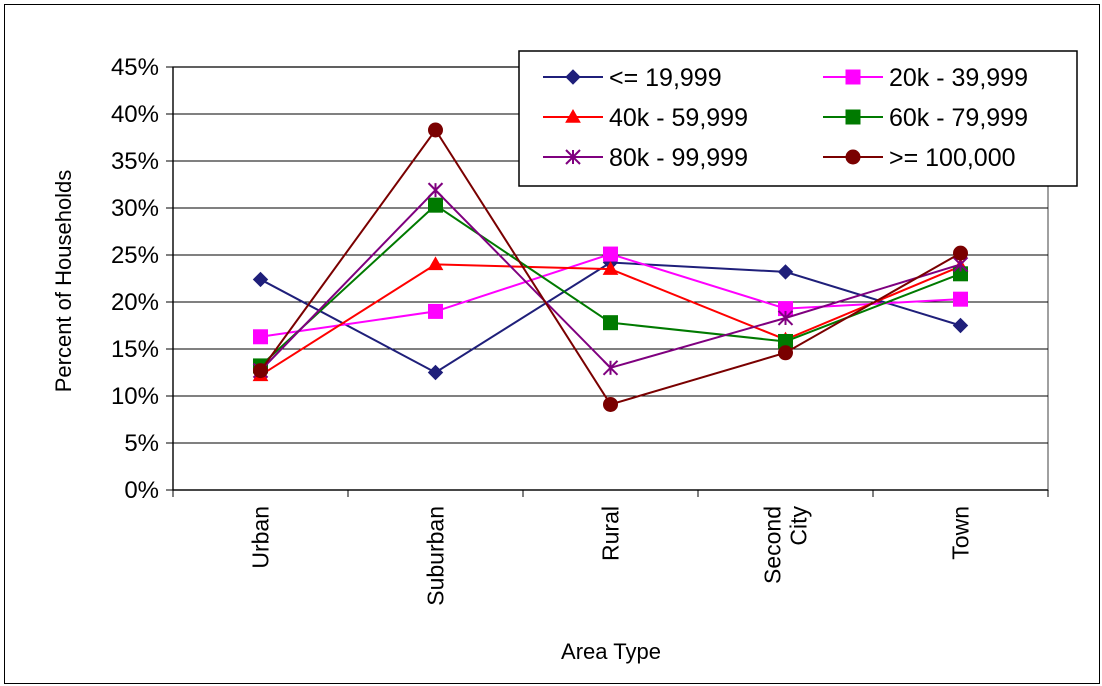 The width and height of the screenshot is (1102, 686). Describe the element at coordinates (611, 533) in the screenshot. I see `x-category-label: Rural` at that location.